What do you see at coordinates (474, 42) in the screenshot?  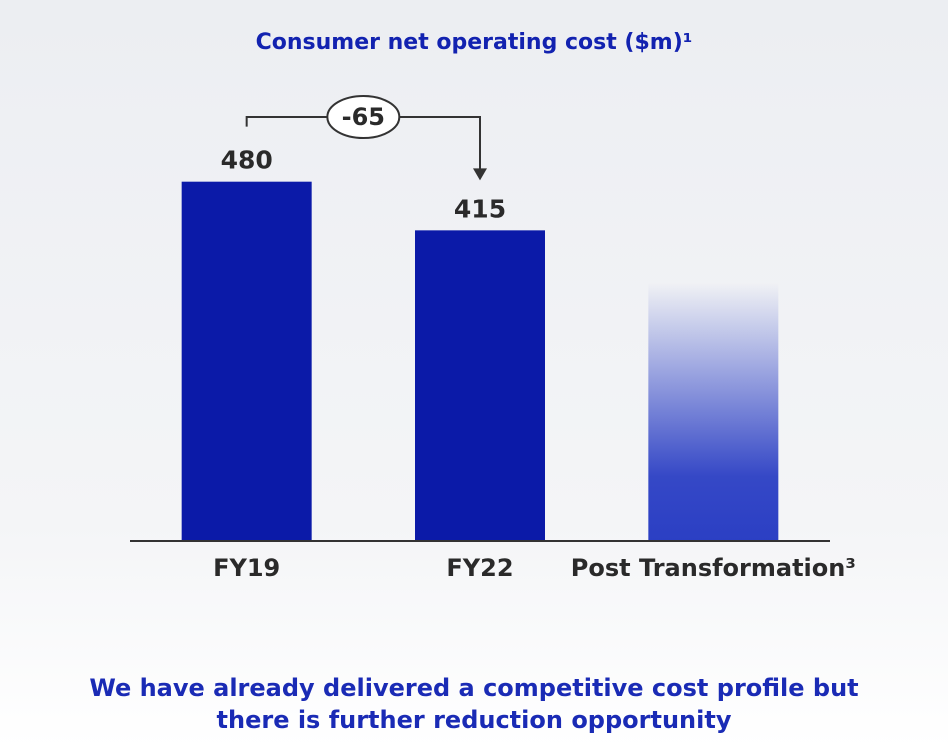 I see `chart-title: Consumer net operating cost ($m)¹` at bounding box center [474, 42].